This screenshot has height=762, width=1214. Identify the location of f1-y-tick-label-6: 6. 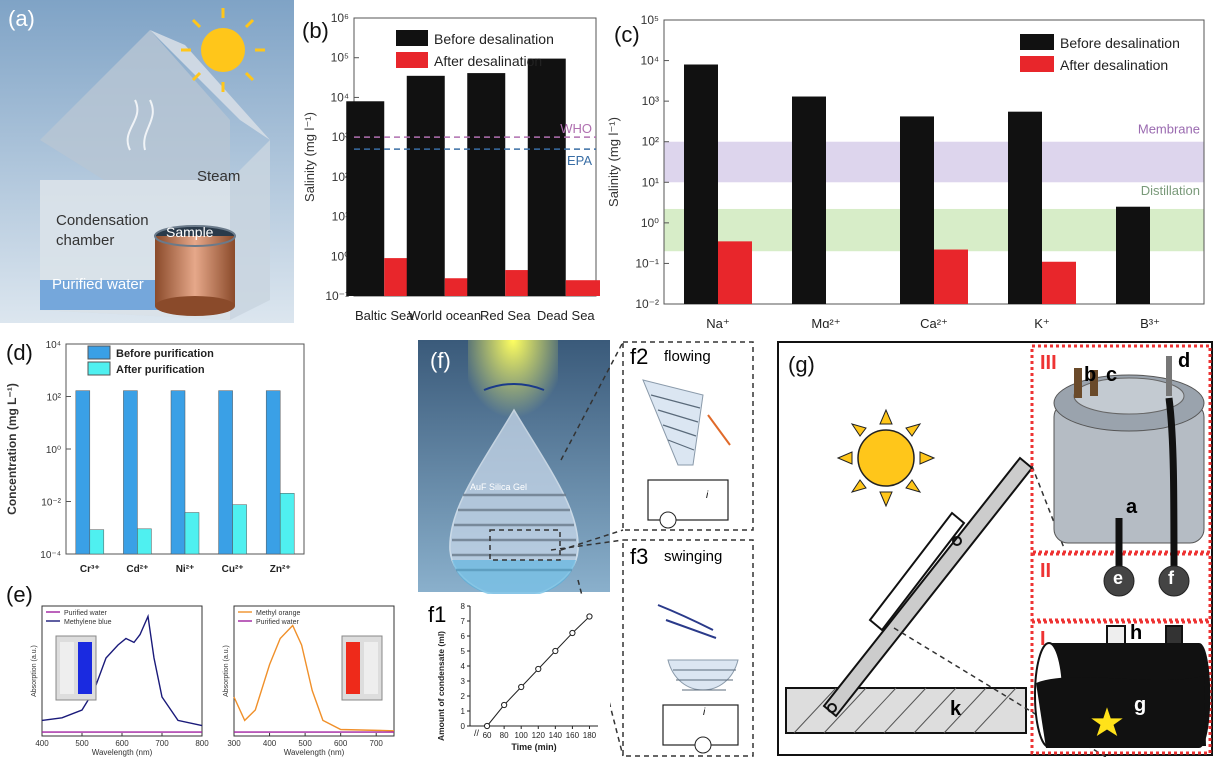
(463, 636).